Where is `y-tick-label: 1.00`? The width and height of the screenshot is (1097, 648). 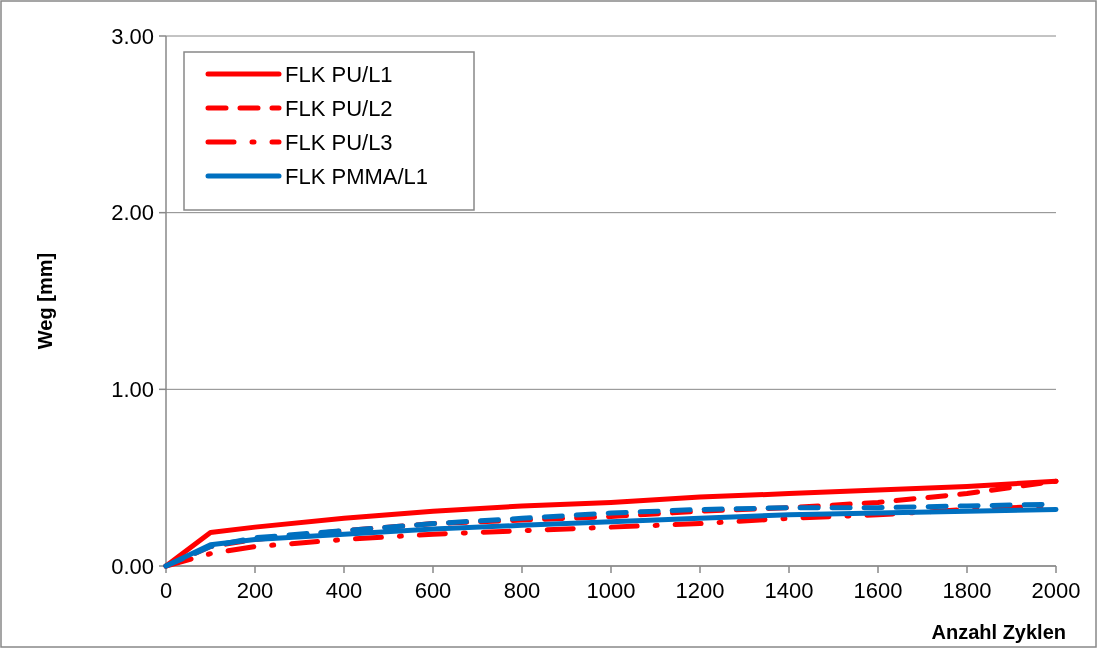 y-tick-label: 1.00 is located at coordinates (132, 390).